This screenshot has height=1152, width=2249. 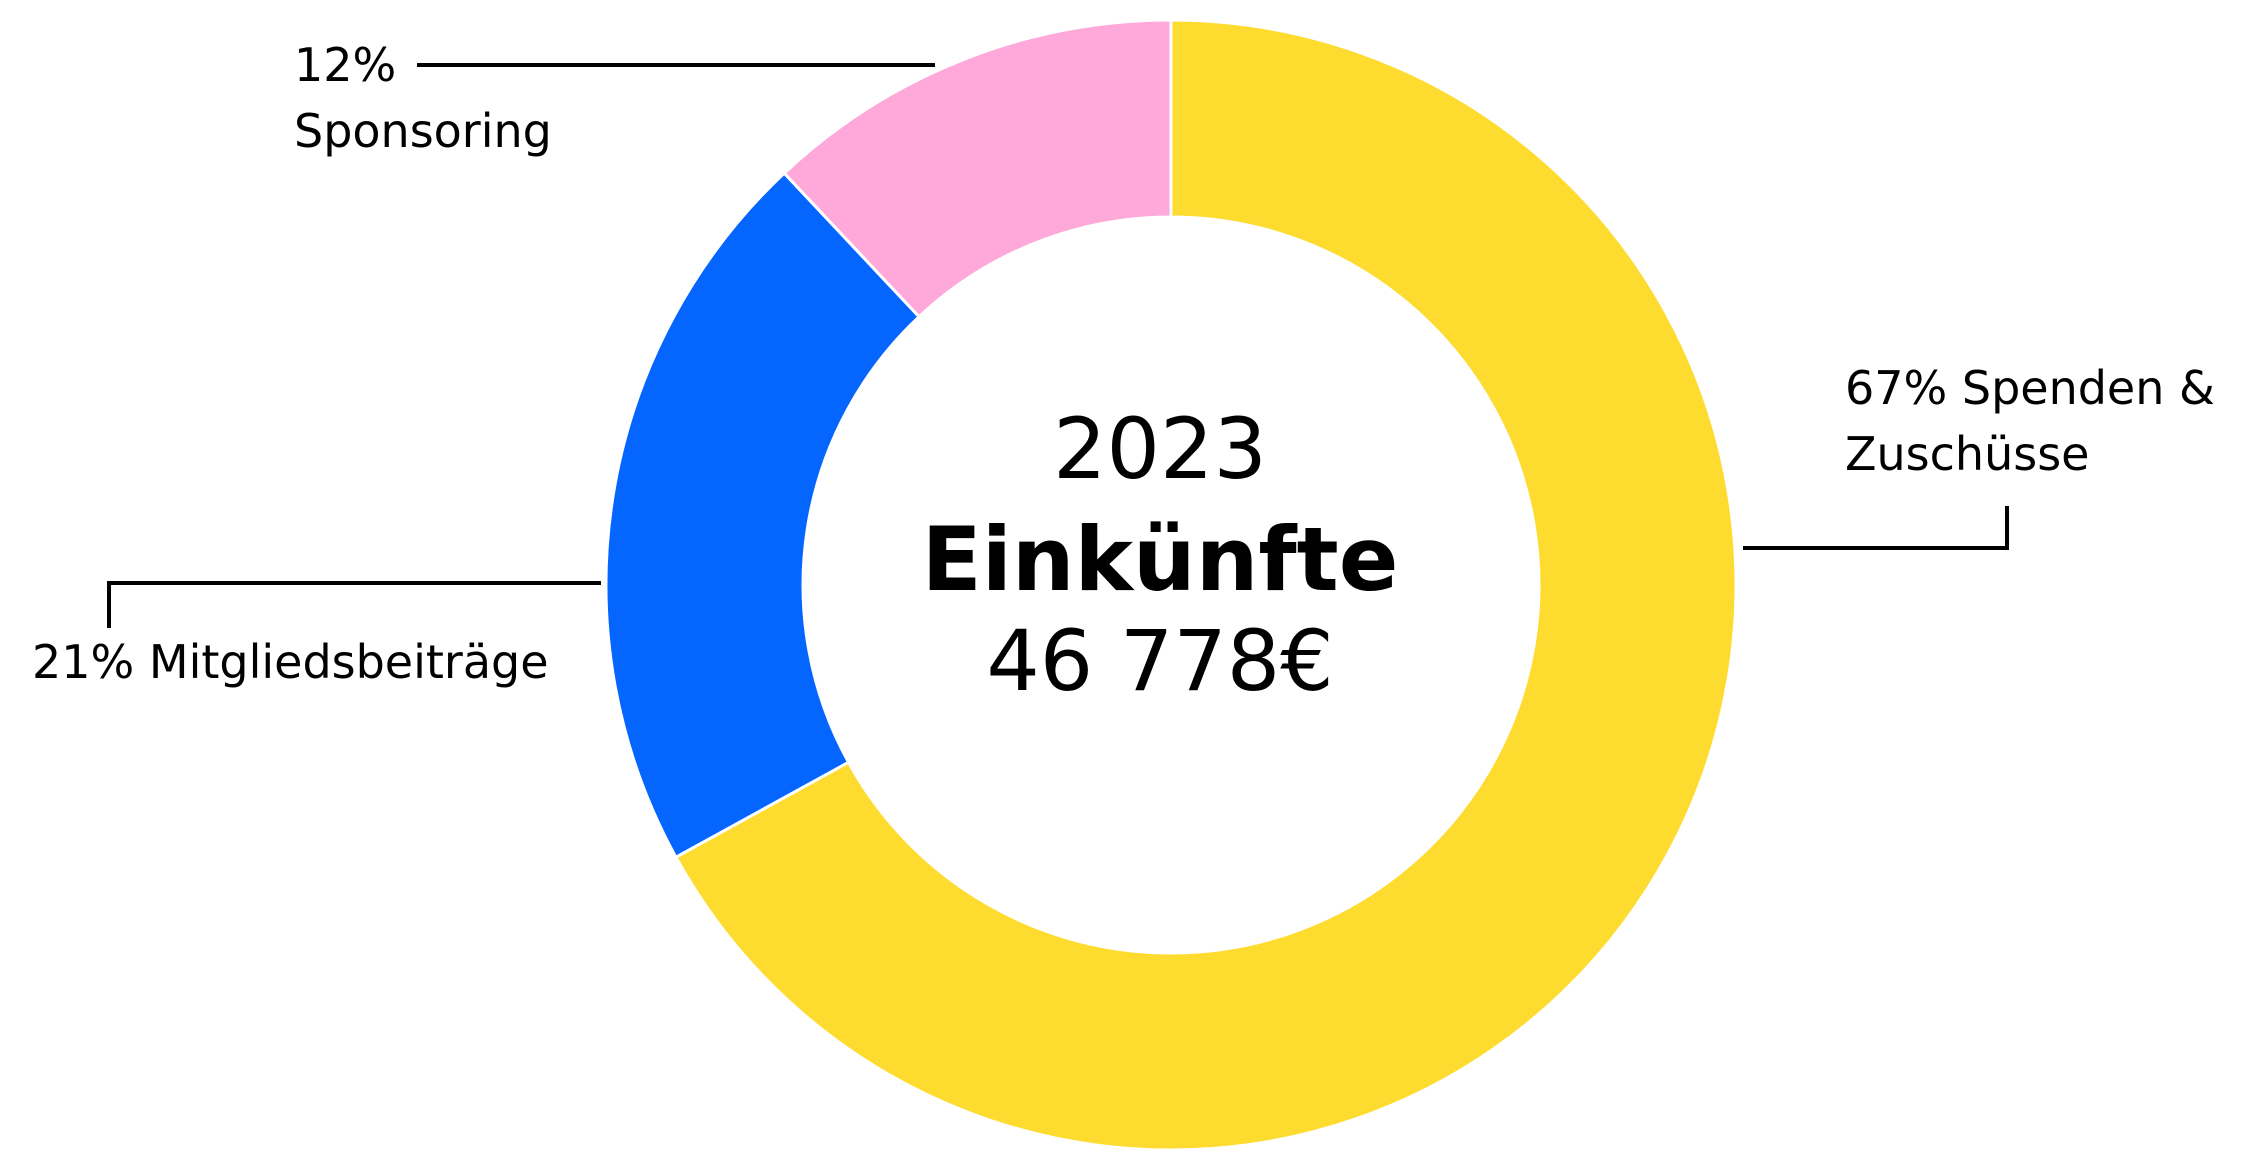 I want to click on category-label: Sponsoring, so click(x=423, y=131).